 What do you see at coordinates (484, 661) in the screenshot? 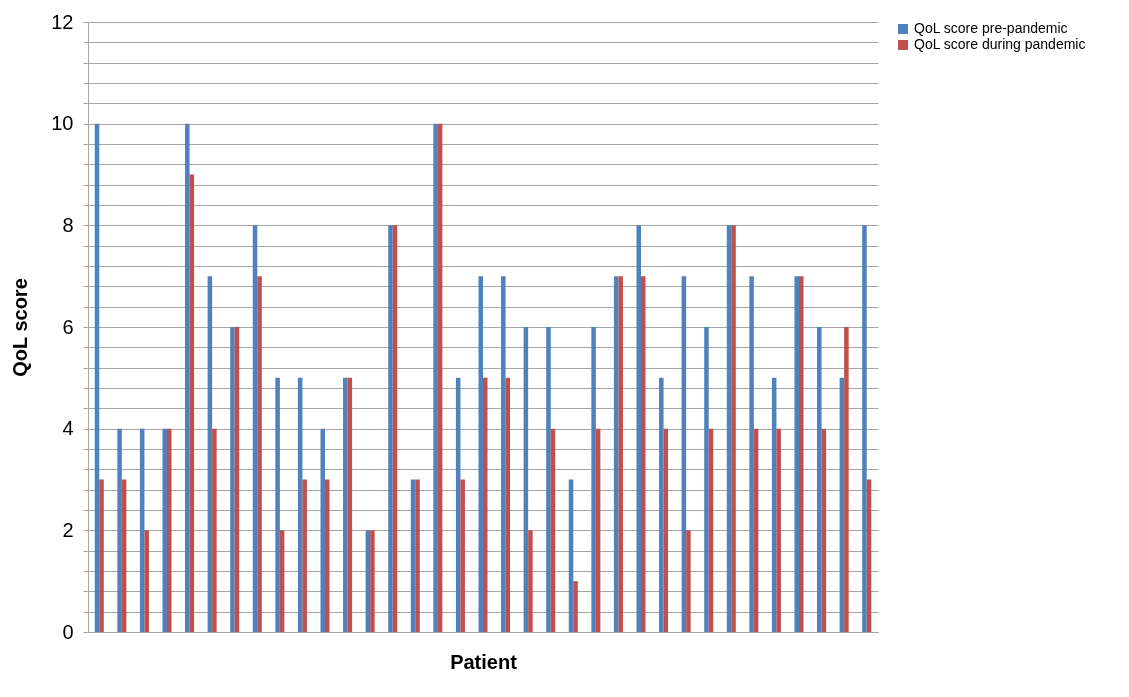
I see `x-axis-title: Patient` at bounding box center [484, 661].